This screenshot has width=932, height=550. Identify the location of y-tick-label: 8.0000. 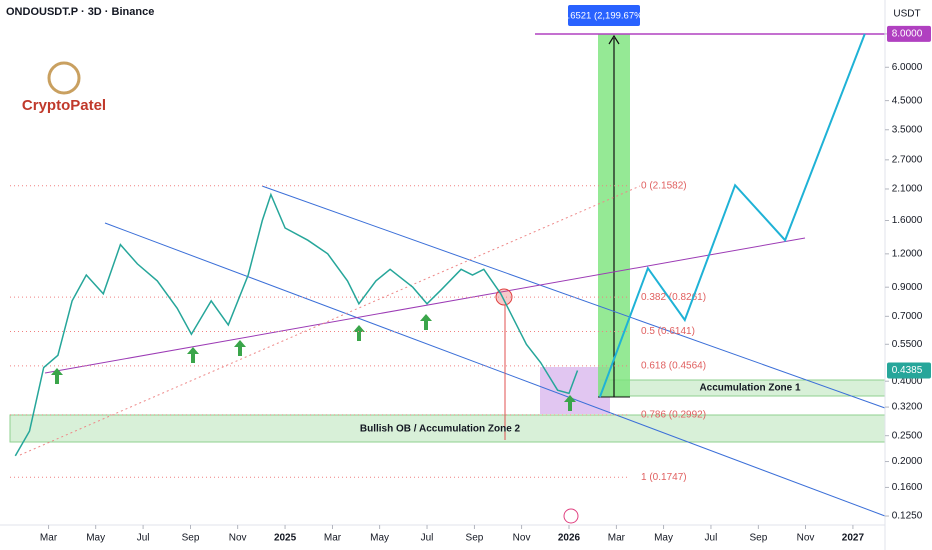
(907, 34).